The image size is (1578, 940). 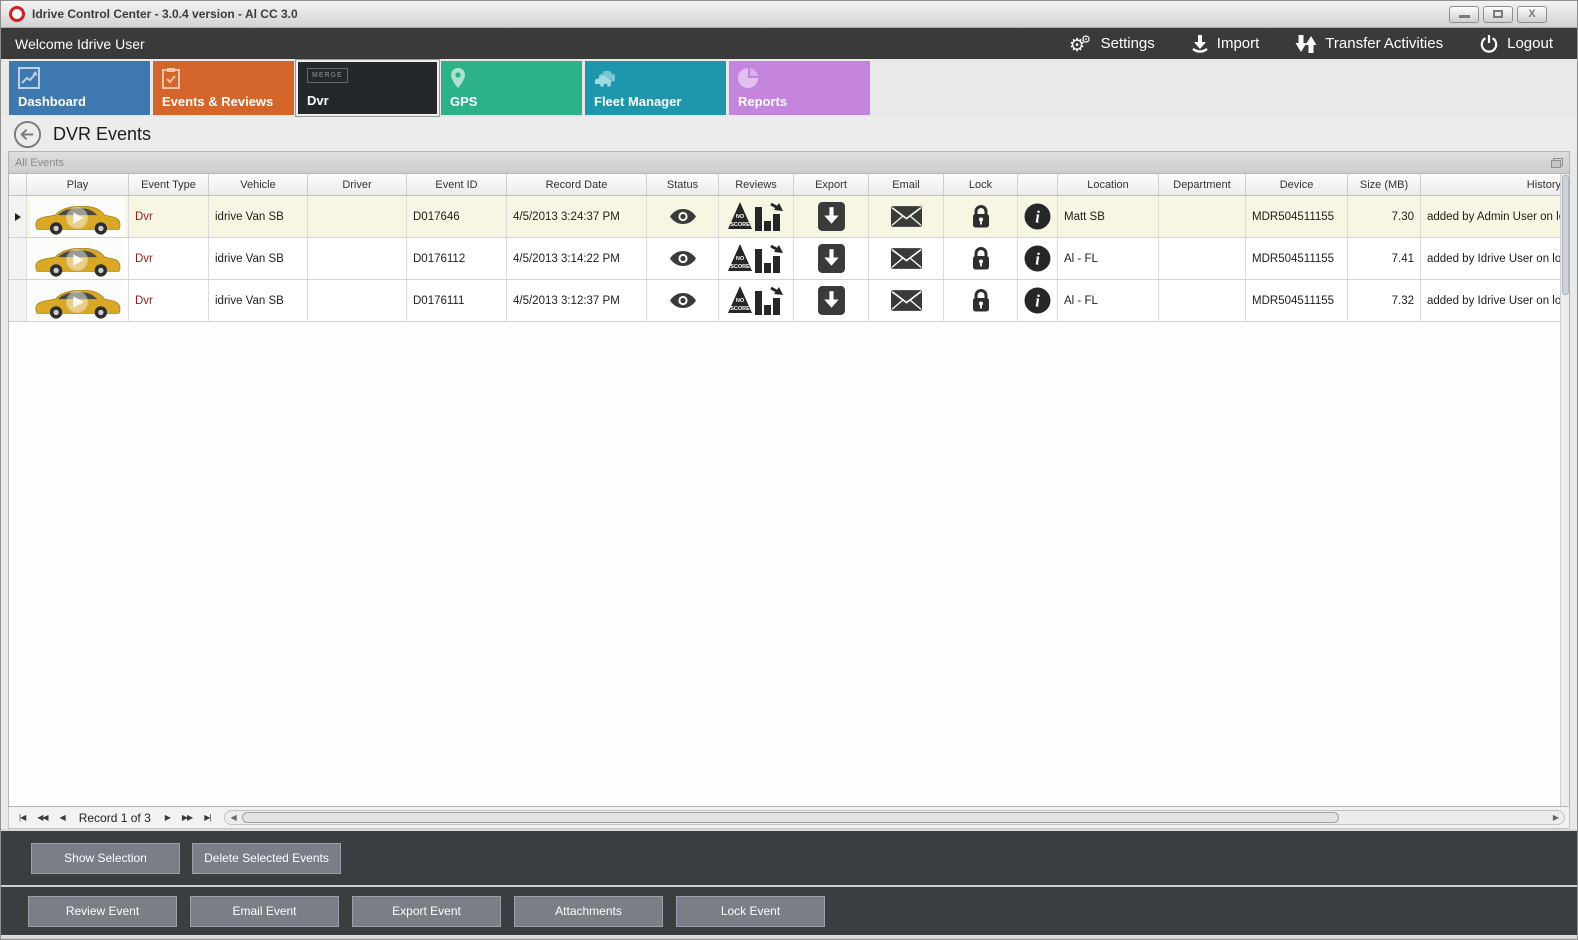 What do you see at coordinates (264, 911) in the screenshot?
I see `email-event-button: Email Event` at bounding box center [264, 911].